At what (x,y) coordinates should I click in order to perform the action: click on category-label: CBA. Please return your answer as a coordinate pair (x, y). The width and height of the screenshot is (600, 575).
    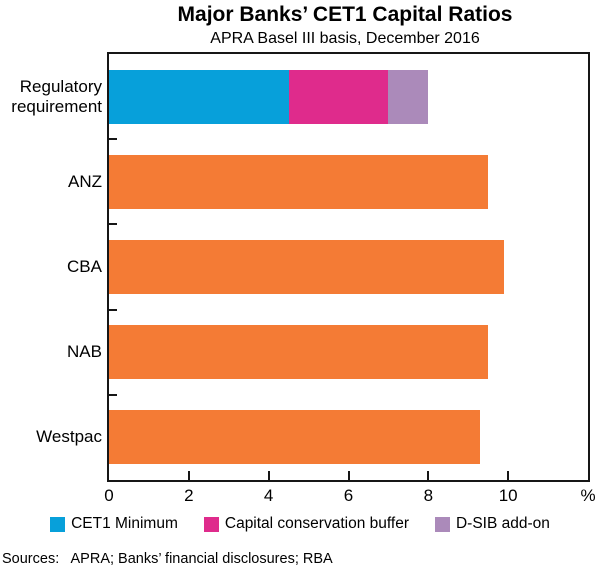
    Looking at the image, I should click on (84, 266).